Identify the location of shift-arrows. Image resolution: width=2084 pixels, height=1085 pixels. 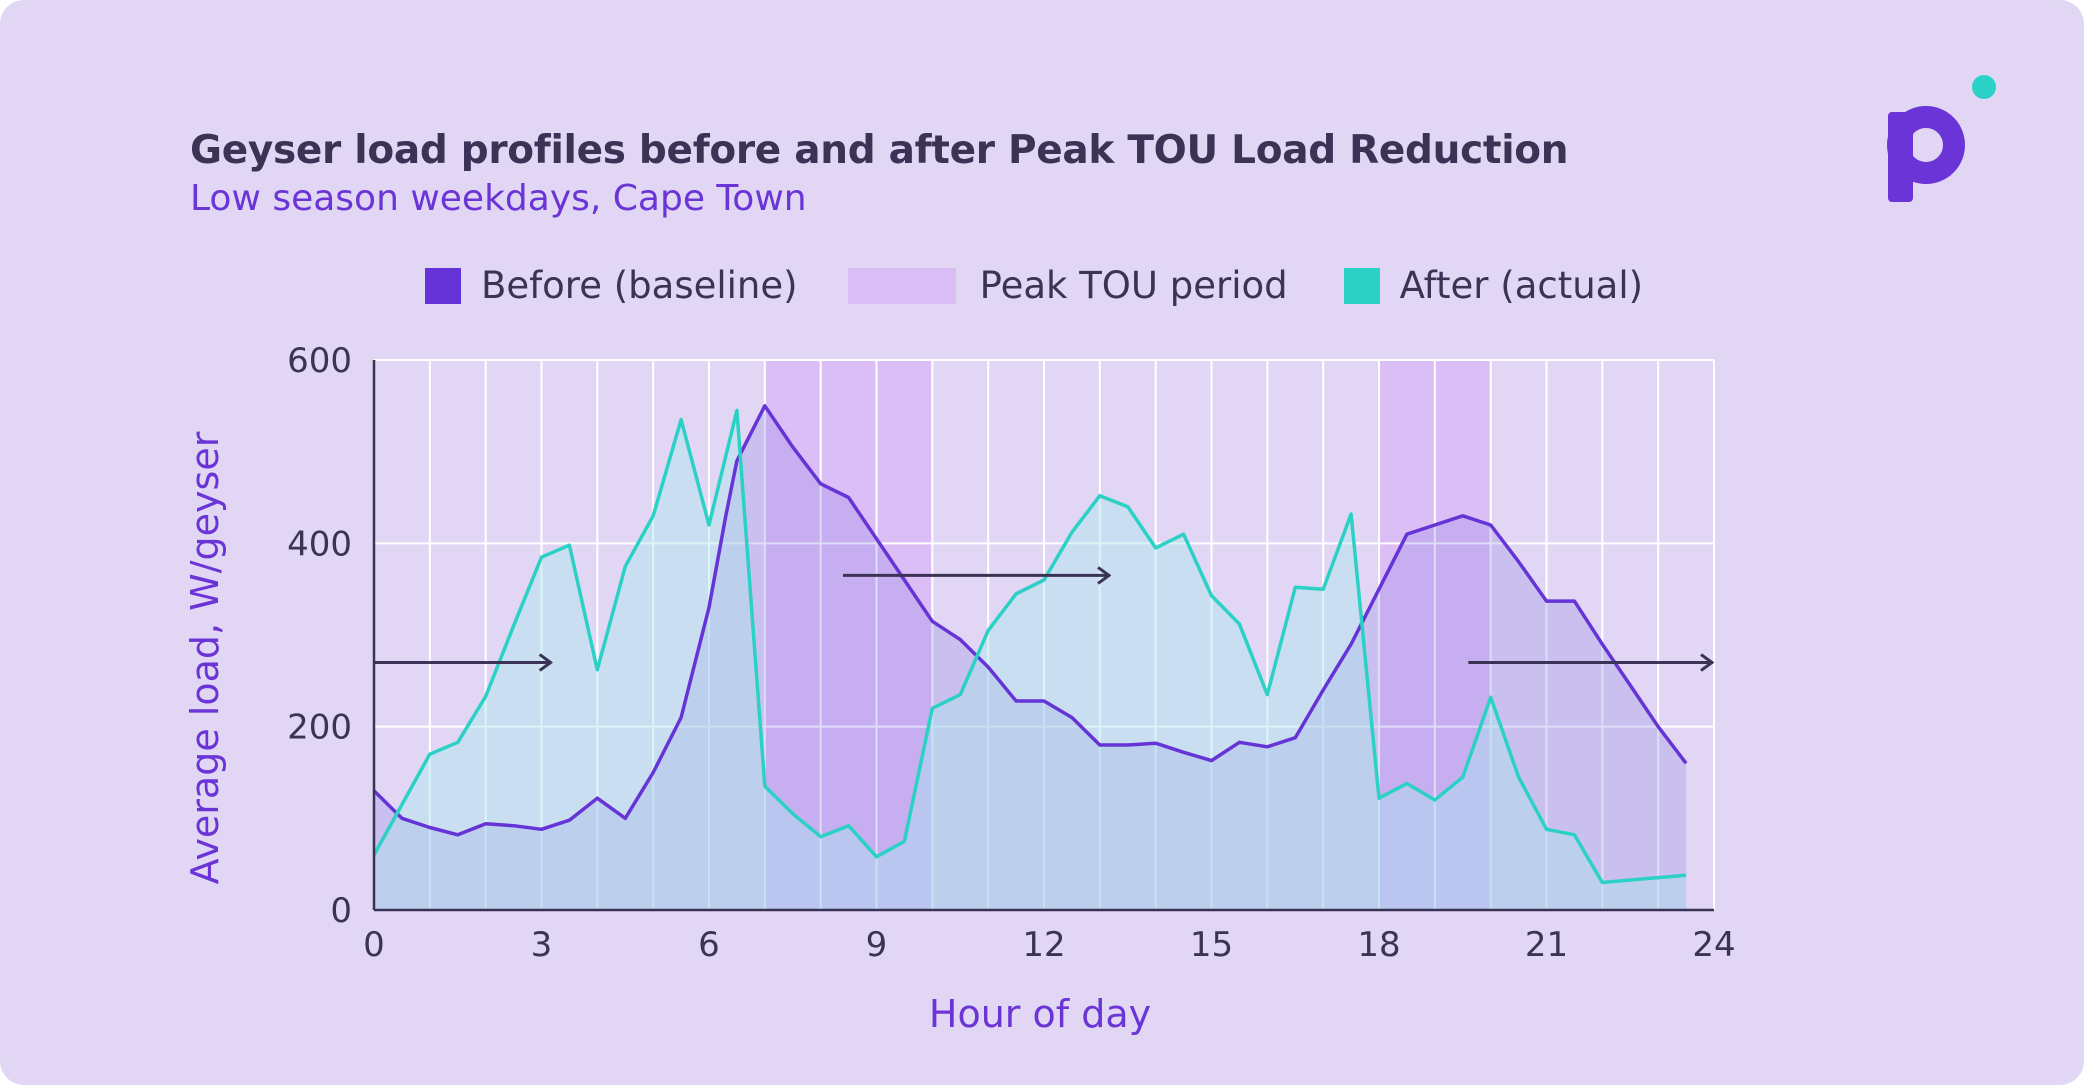
(1043, 618).